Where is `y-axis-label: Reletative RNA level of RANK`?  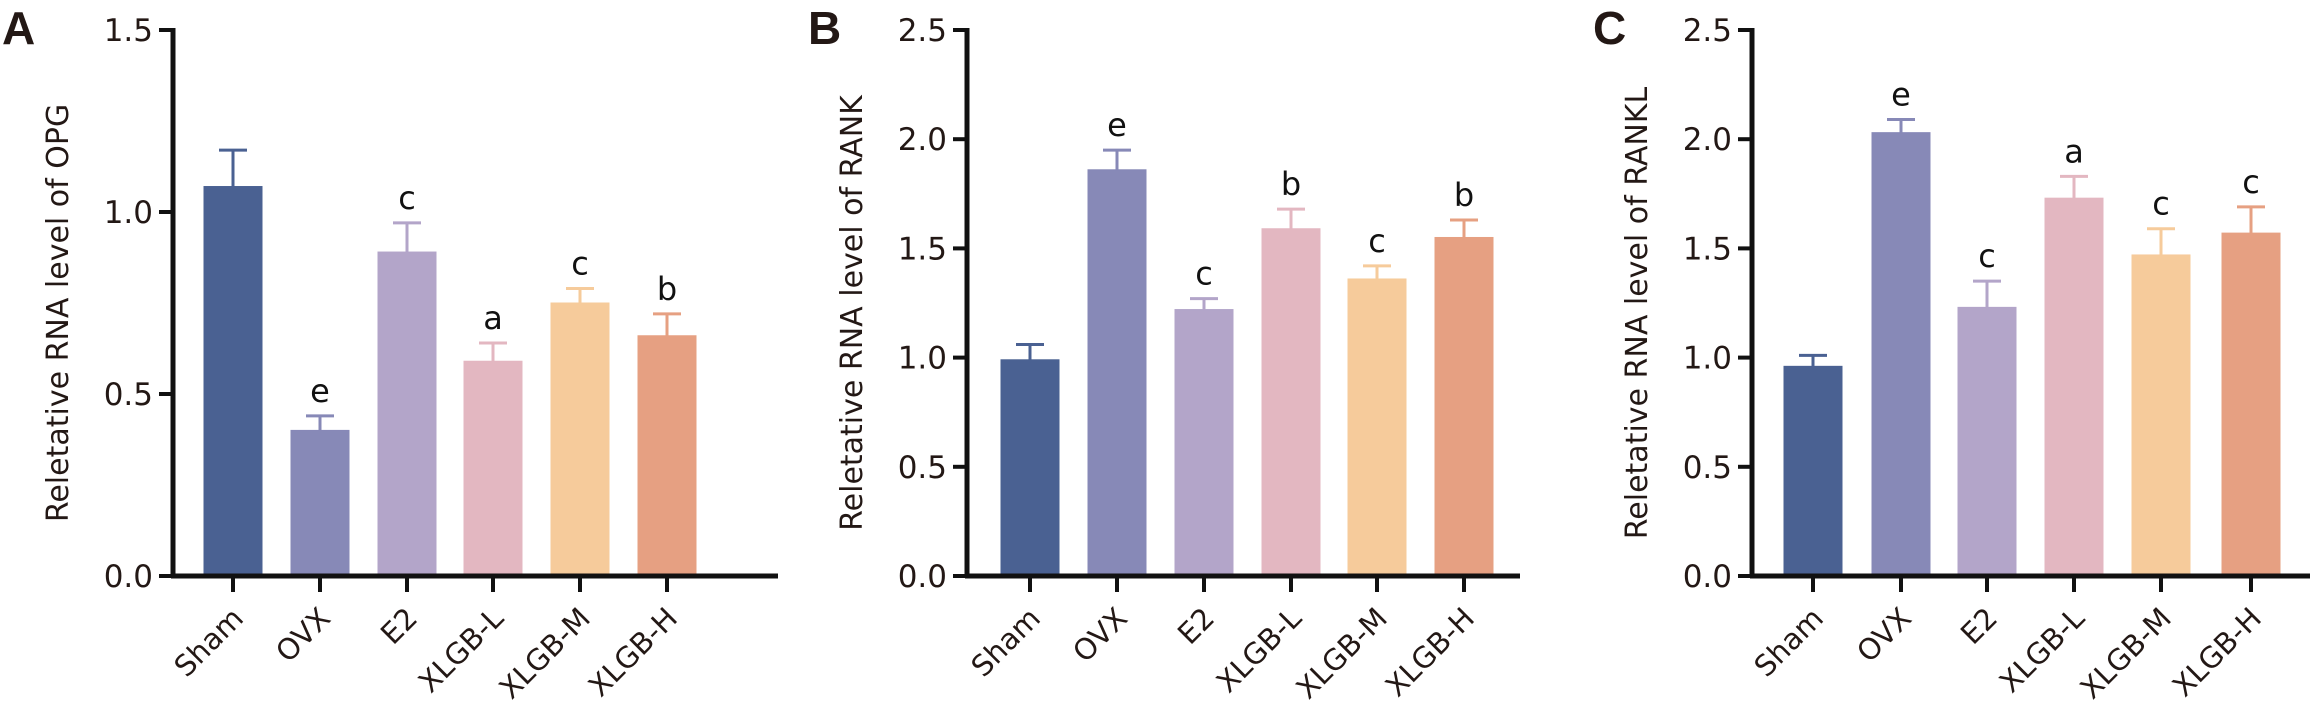 y-axis-label: Reletative RNA level of RANK is located at coordinates (852, 312).